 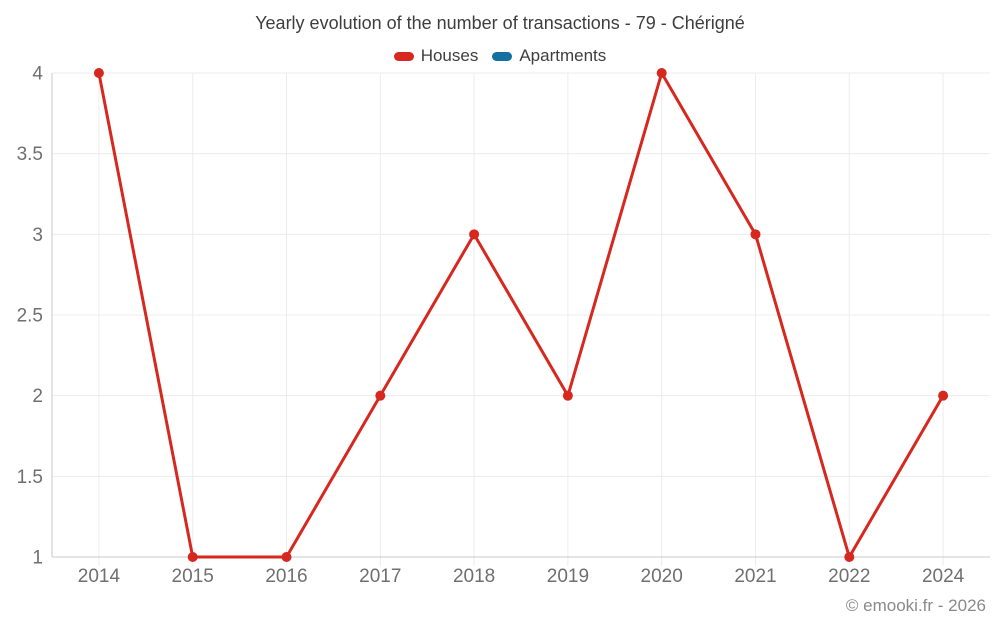 What do you see at coordinates (37, 235) in the screenshot?
I see `y-axis-tick-label: 3` at bounding box center [37, 235].